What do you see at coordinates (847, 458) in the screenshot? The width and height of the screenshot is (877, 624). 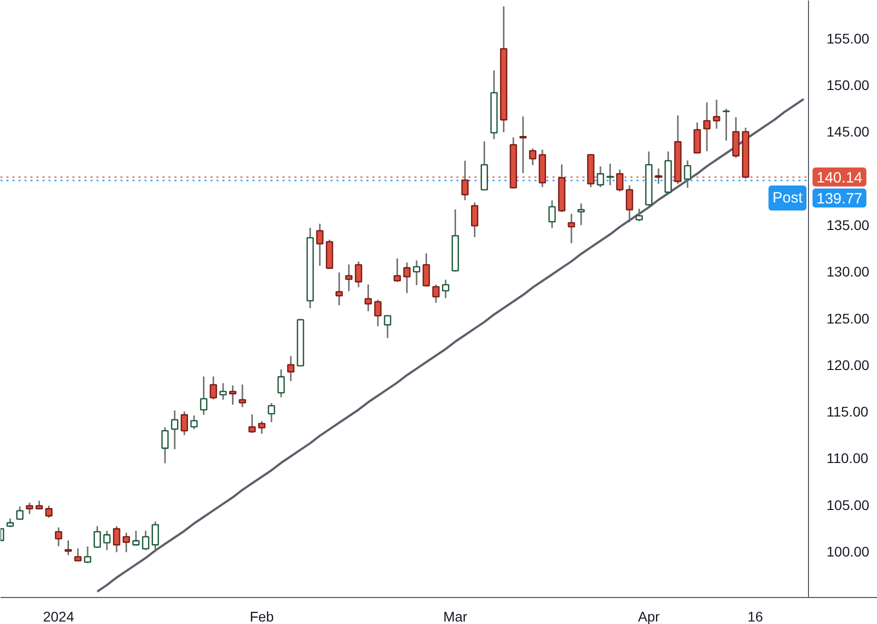 I see `y-tick-label: 110.00` at bounding box center [847, 458].